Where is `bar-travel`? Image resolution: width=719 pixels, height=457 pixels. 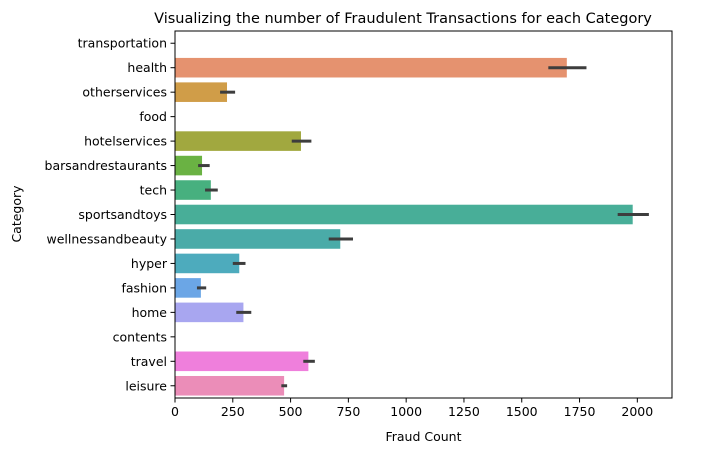
bar-travel is located at coordinates (242, 361).